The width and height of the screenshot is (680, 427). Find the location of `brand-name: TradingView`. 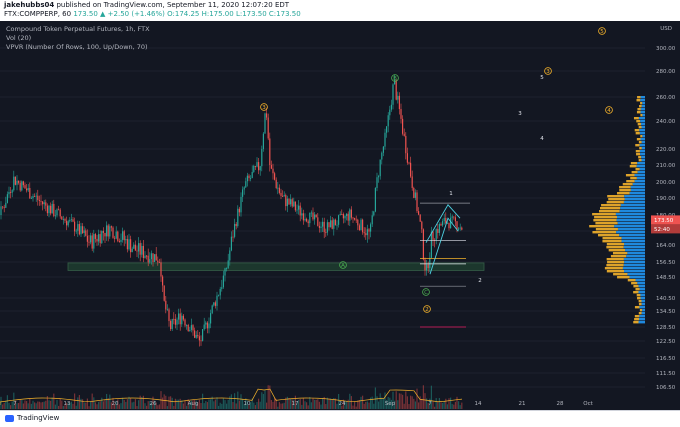

brand-name: TradingView is located at coordinates (38, 418).